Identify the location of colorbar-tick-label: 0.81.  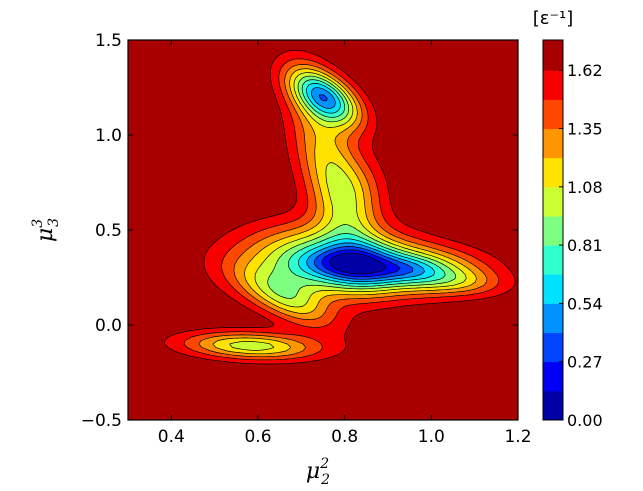
(585, 245).